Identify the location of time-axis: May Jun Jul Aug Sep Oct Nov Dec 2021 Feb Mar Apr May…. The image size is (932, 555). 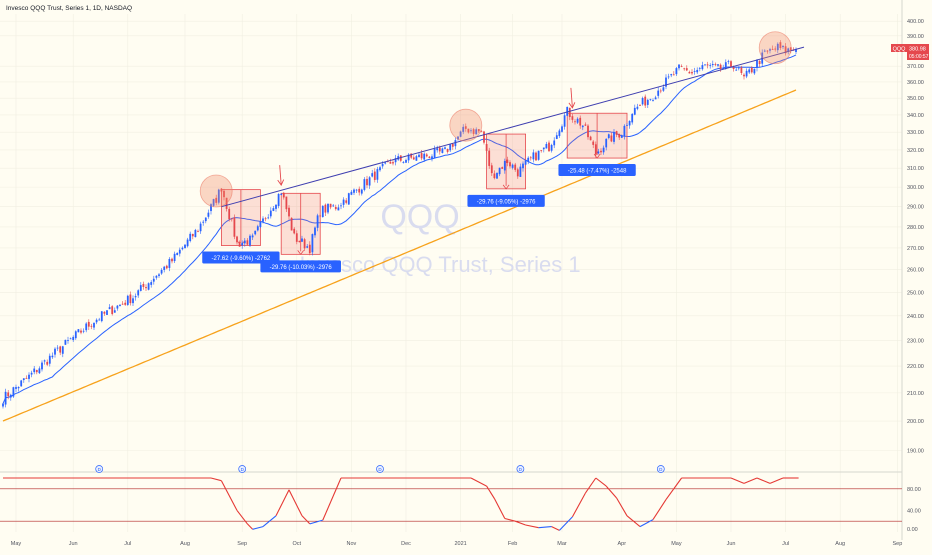
(471, 544).